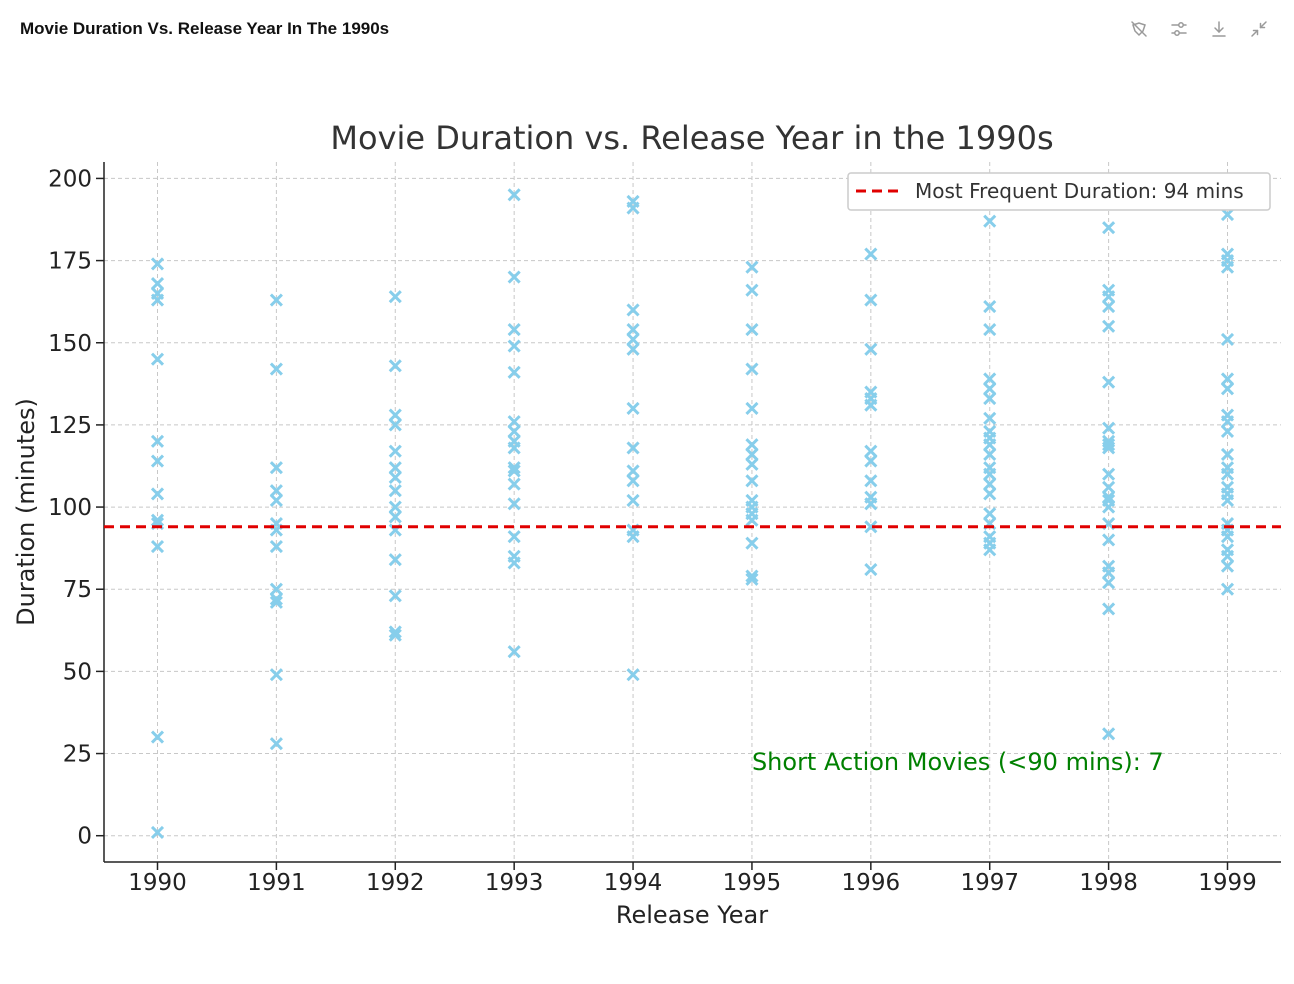 The image size is (1294, 984). Describe the element at coordinates (1199, 29) in the screenshot. I see `toolbar` at that location.